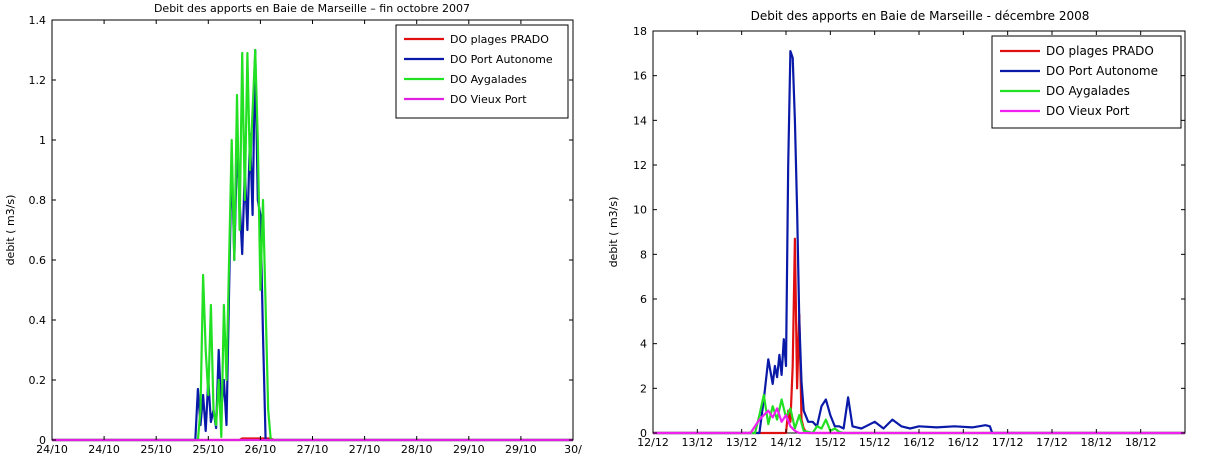  Describe the element at coordinates (417, 449) in the screenshot. I see `left-xtick-label-7: 28/10` at that location.